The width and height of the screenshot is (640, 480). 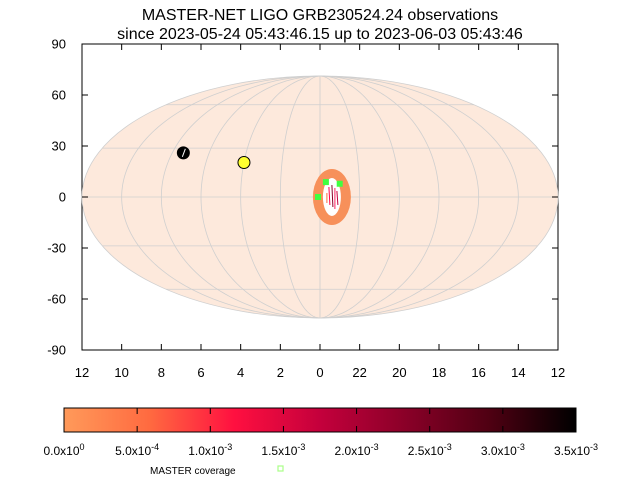 I want to click on moon-phase-line, so click(x=183, y=153).